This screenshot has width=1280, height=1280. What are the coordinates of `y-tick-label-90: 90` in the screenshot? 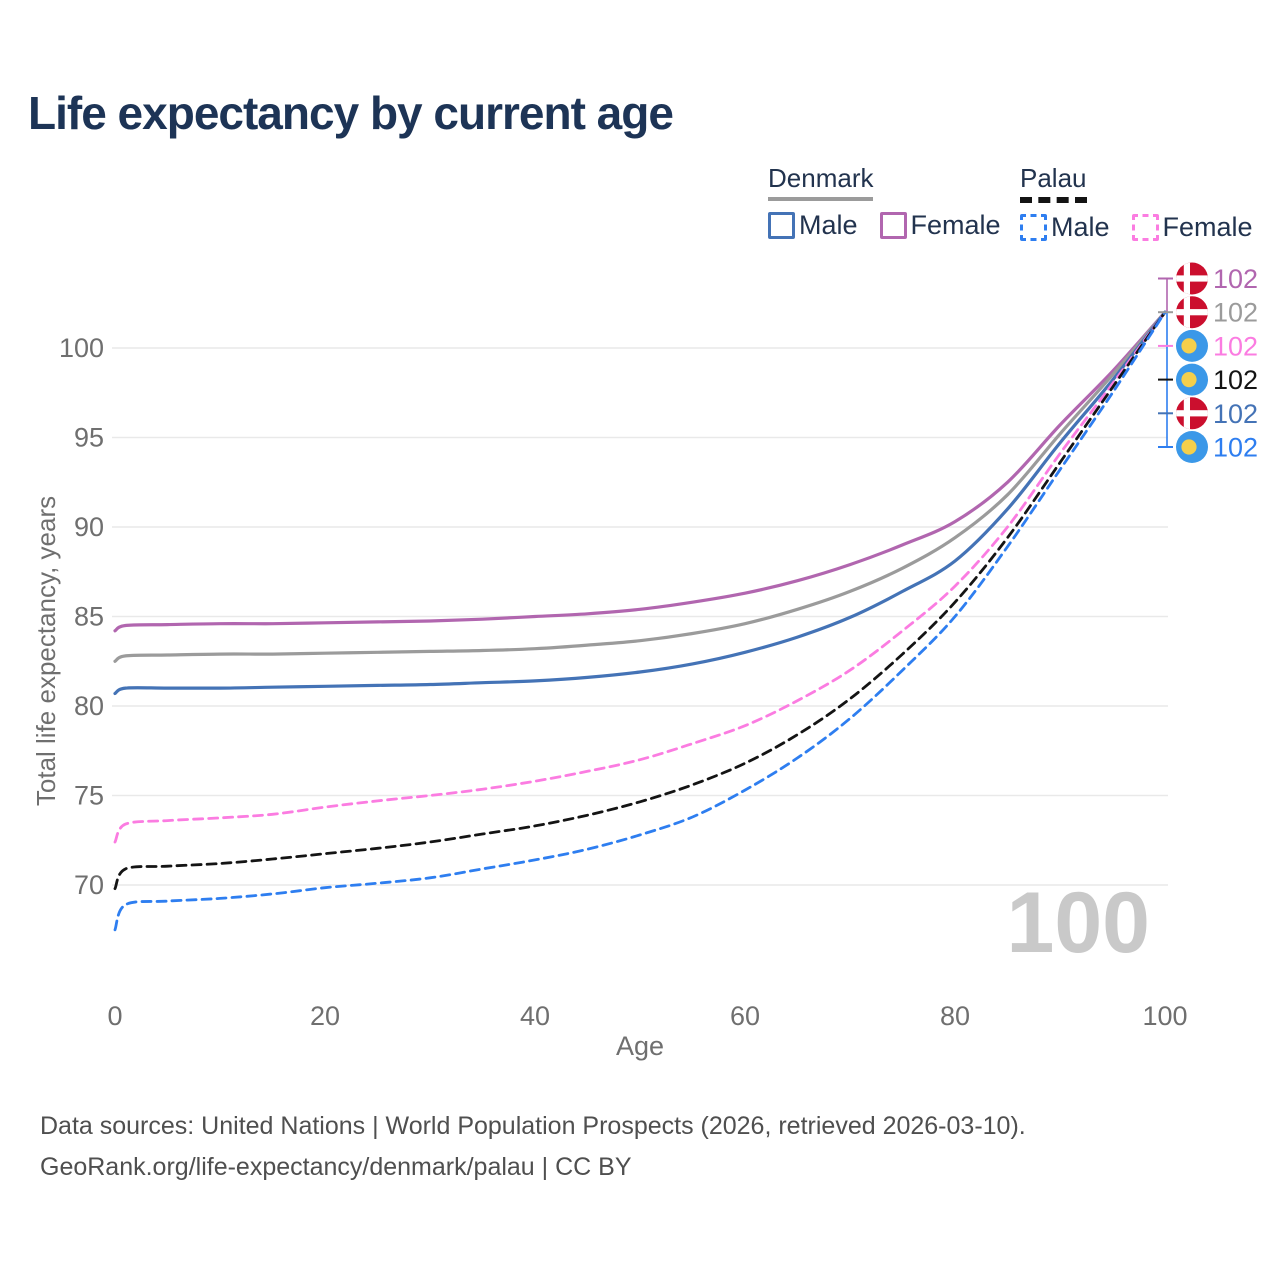 It's located at (89, 527).